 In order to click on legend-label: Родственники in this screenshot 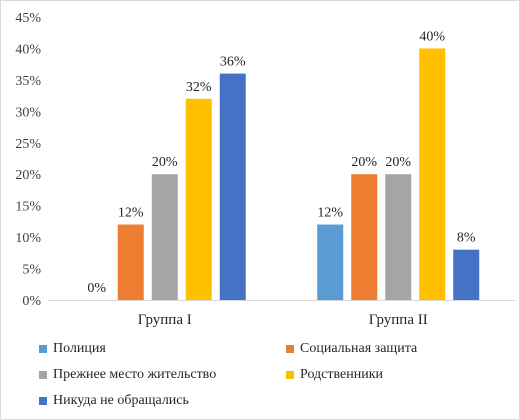, I will do `click(342, 374)`.